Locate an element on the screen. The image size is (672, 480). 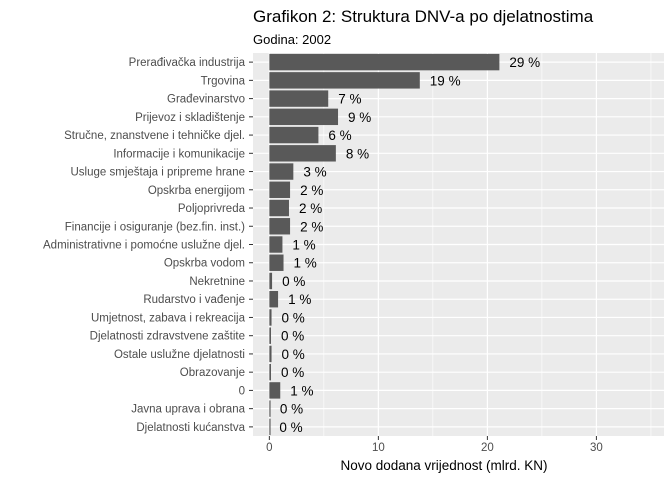
category-label: Nekretnine is located at coordinates (217, 282).